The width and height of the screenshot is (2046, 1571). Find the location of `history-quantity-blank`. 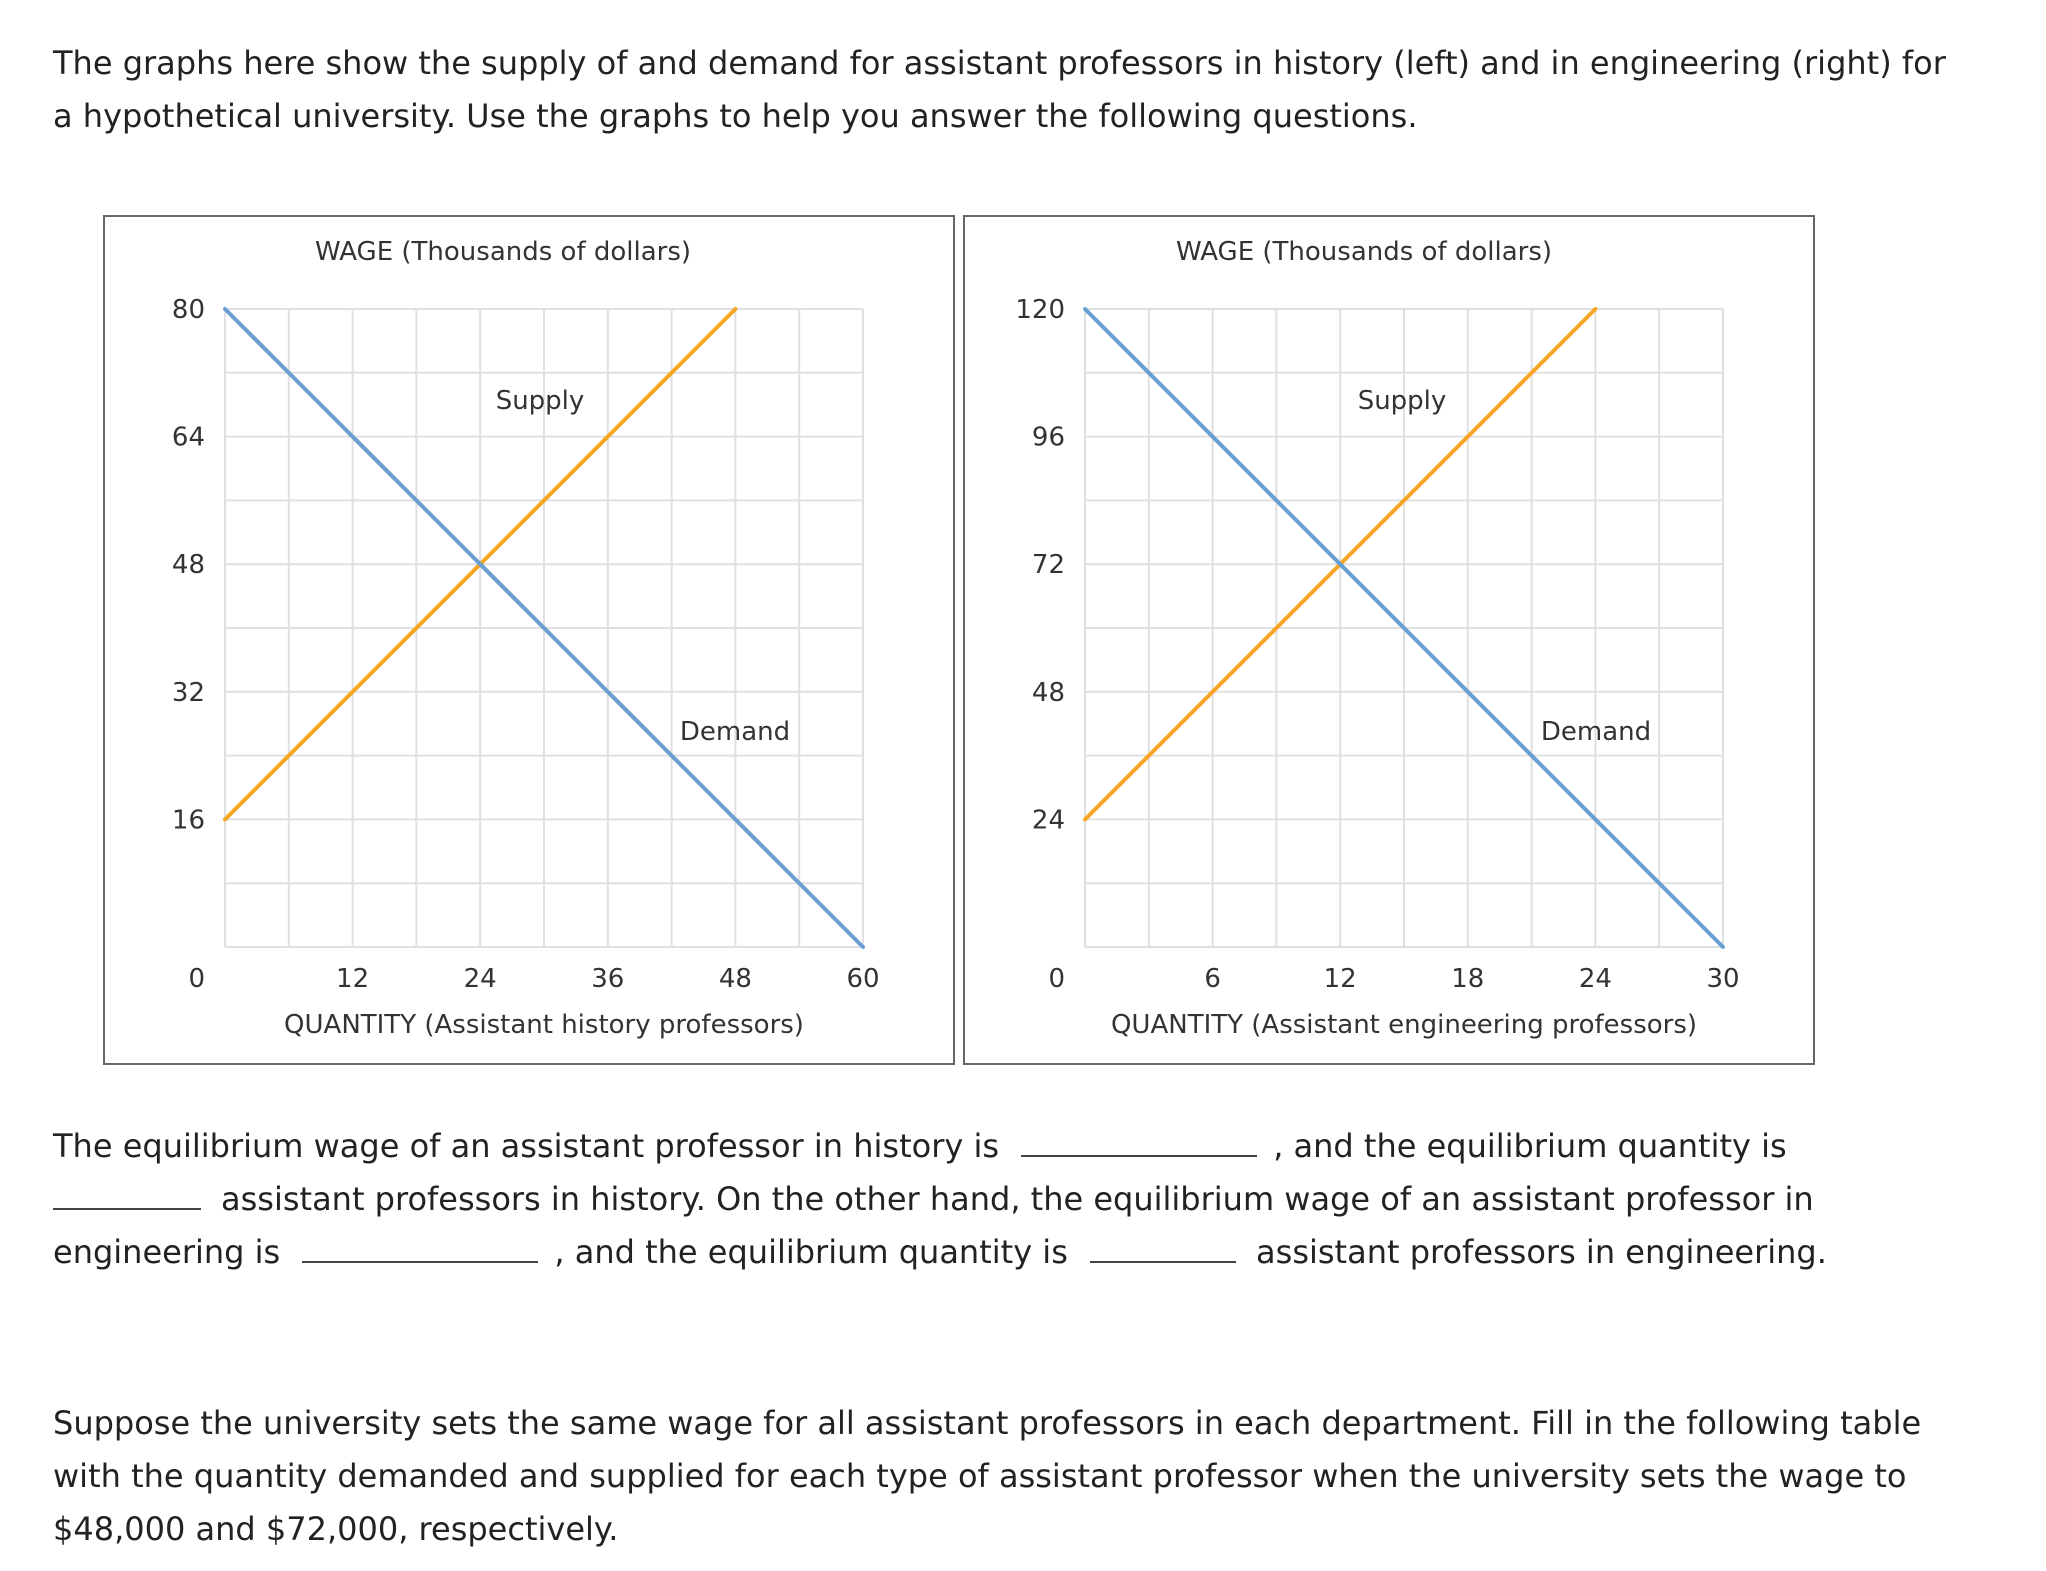

history-quantity-blank is located at coordinates (127, 1194).